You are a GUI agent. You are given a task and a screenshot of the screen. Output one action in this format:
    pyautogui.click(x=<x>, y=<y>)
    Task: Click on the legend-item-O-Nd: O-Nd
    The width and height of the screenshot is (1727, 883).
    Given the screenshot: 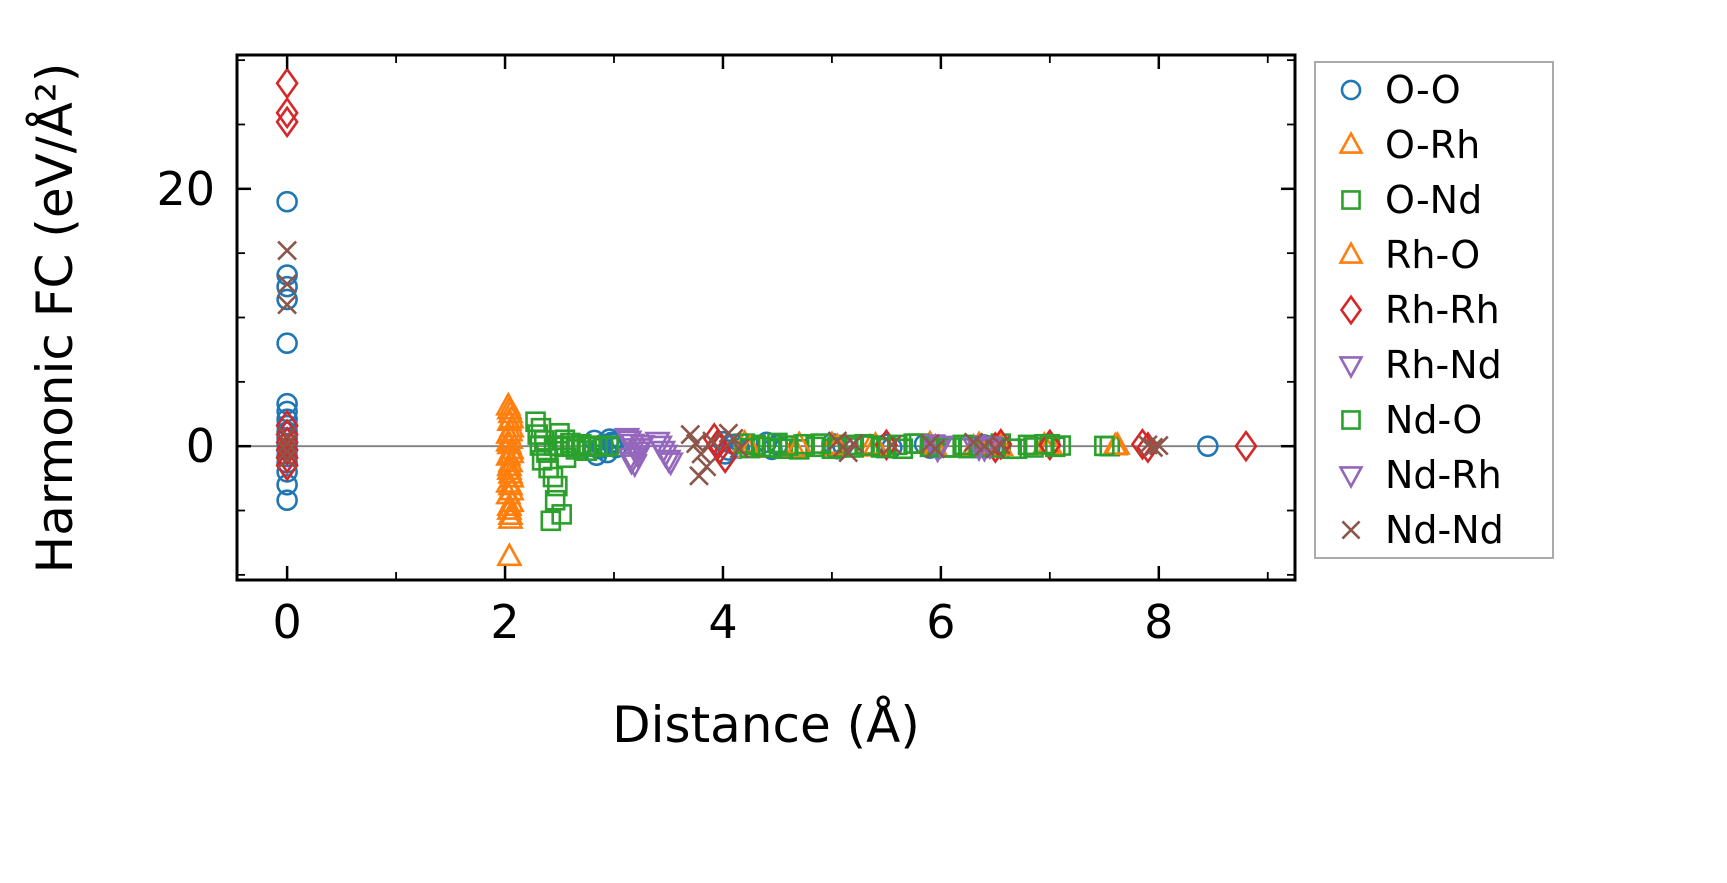 What is the action you would take?
    pyautogui.click(x=1411, y=200)
    